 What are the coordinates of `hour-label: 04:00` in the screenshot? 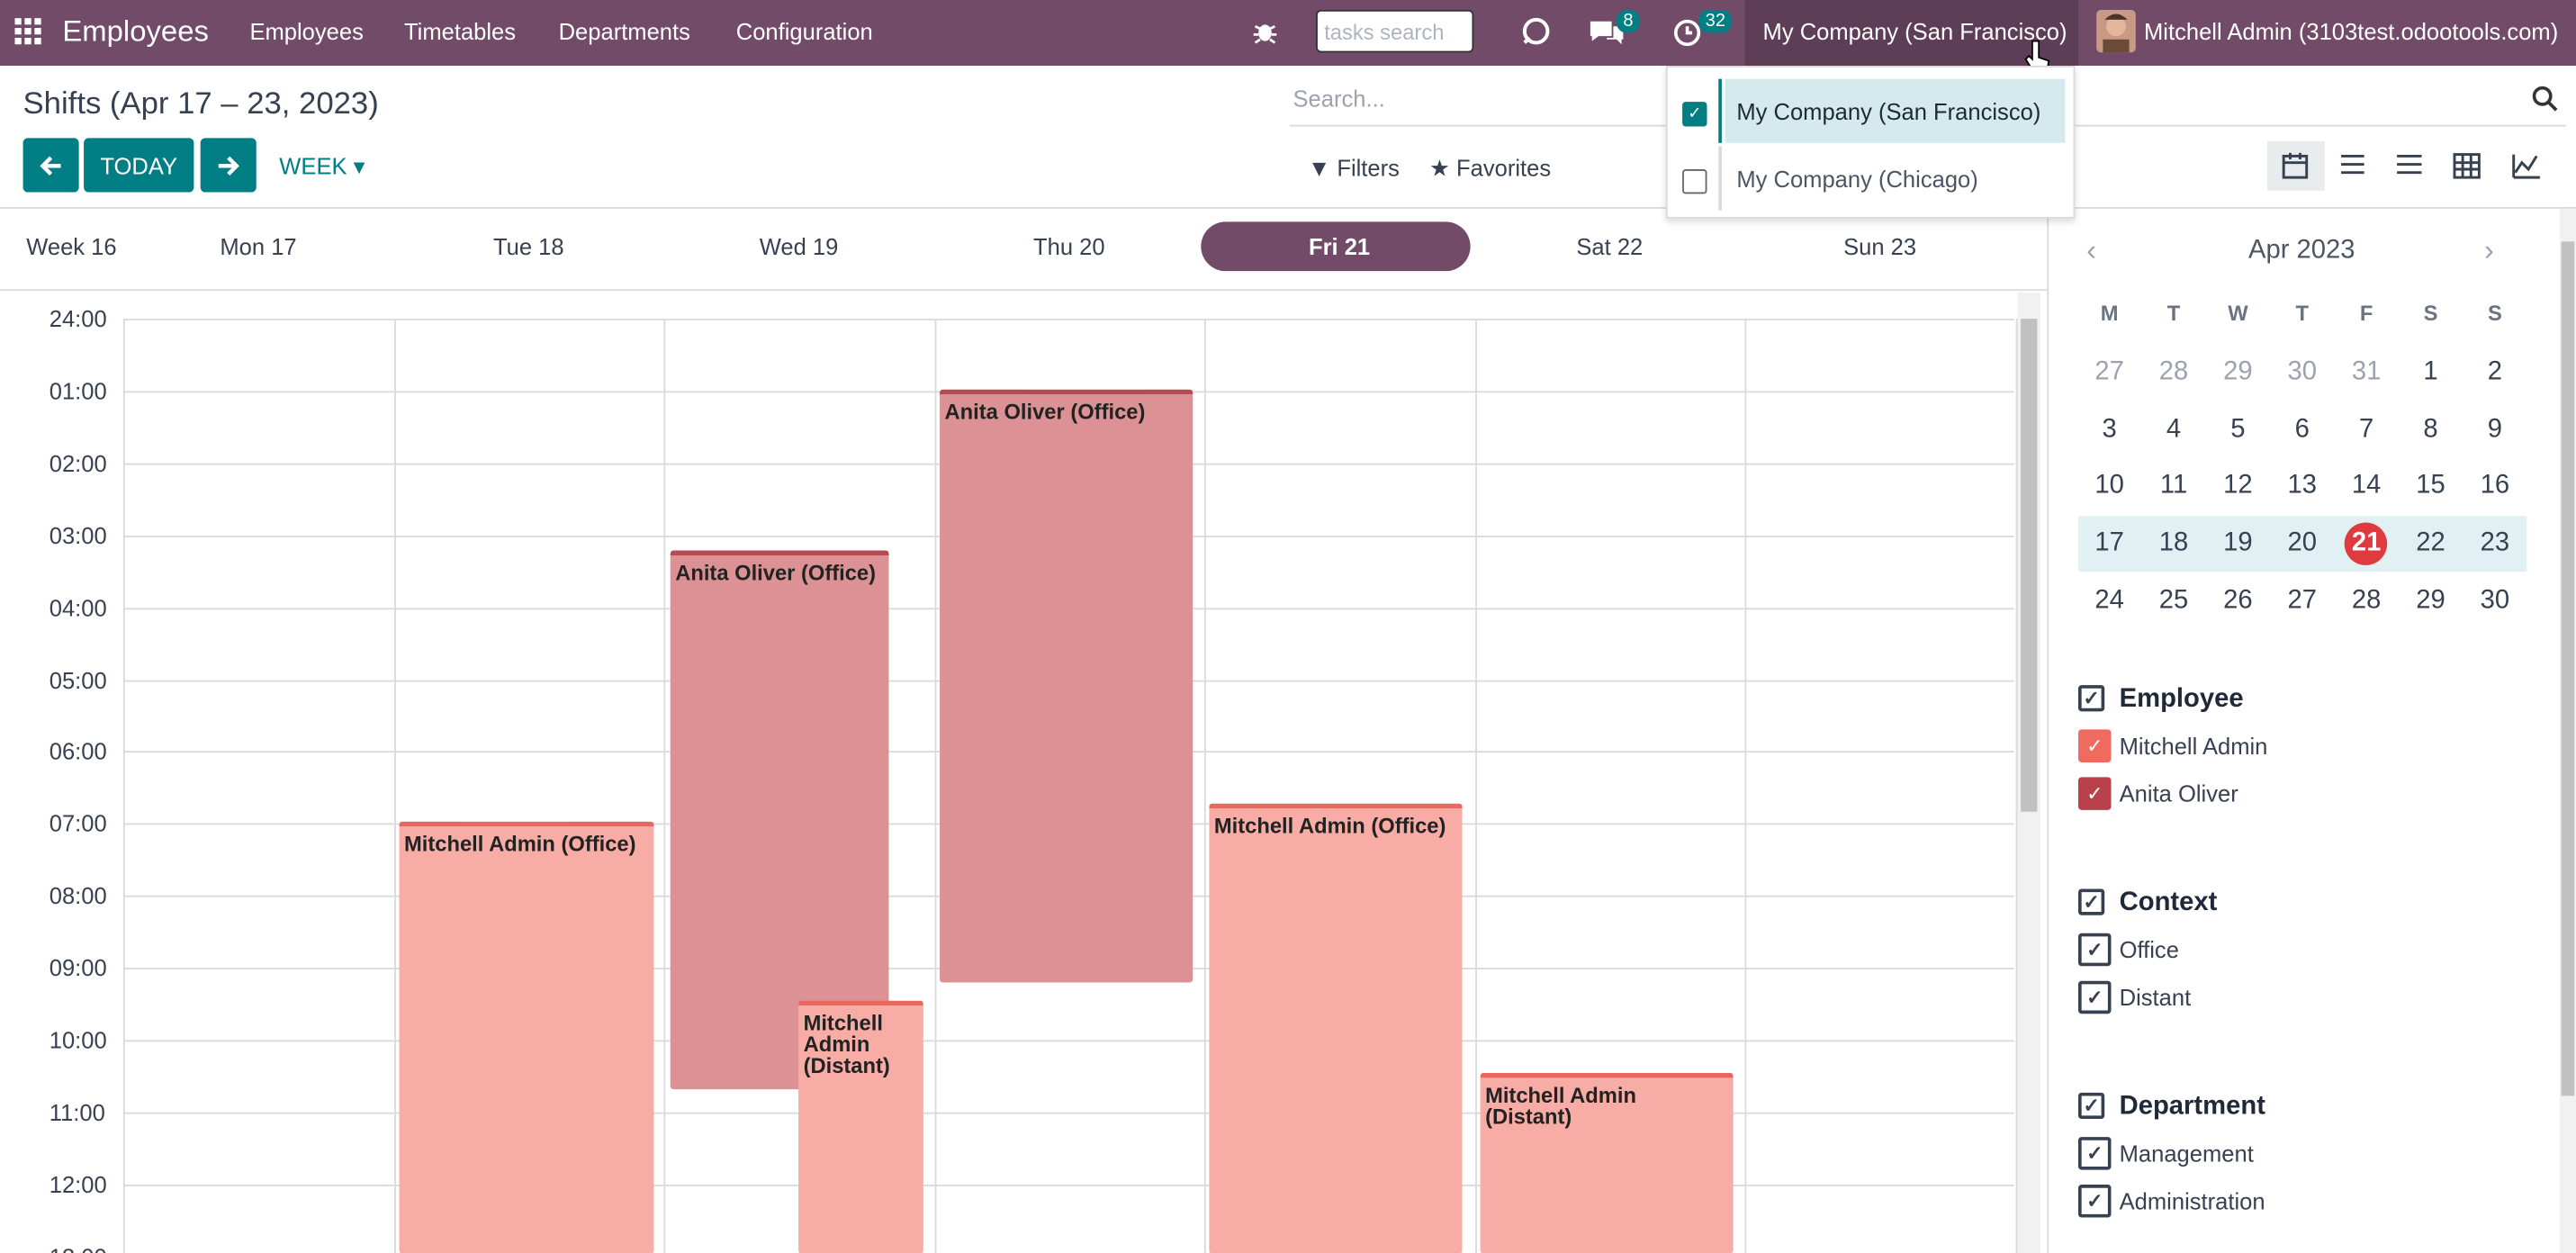 It's located at (78, 608).